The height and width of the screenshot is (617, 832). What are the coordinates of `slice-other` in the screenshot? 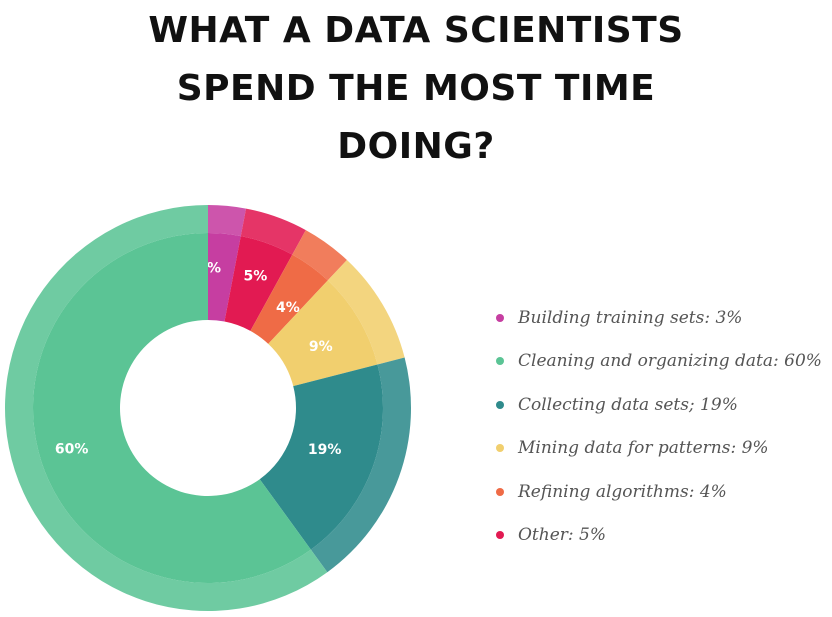 It's located at (258, 283).